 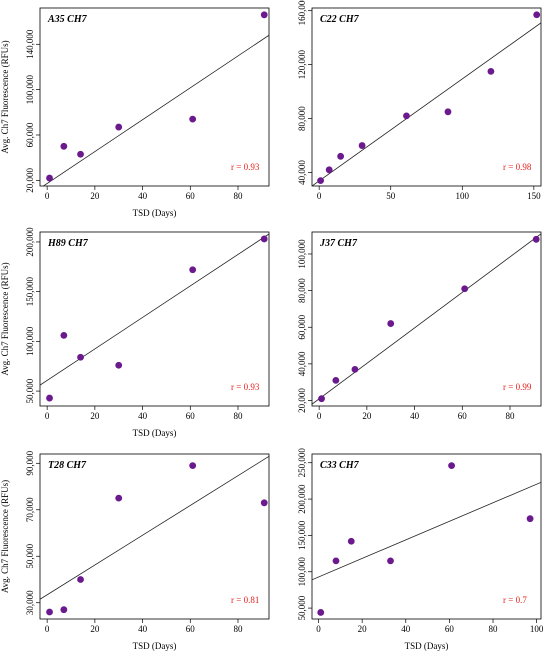 What do you see at coordinates (517, 387) in the screenshot?
I see `correlation-label: r = 0.99` at bounding box center [517, 387].